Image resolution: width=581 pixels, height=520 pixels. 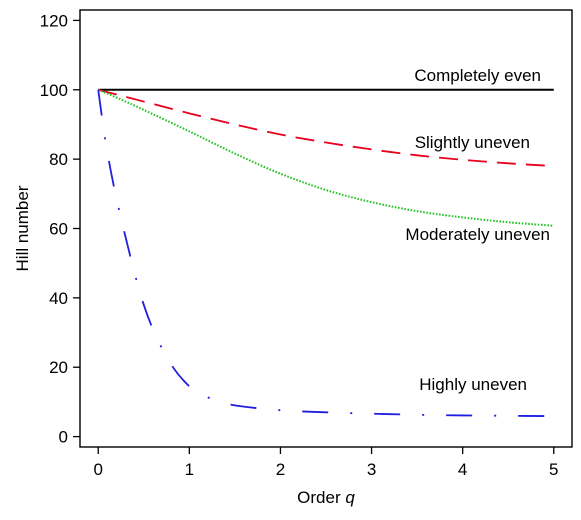 I want to click on y-tick-label: 20, so click(x=58, y=367).